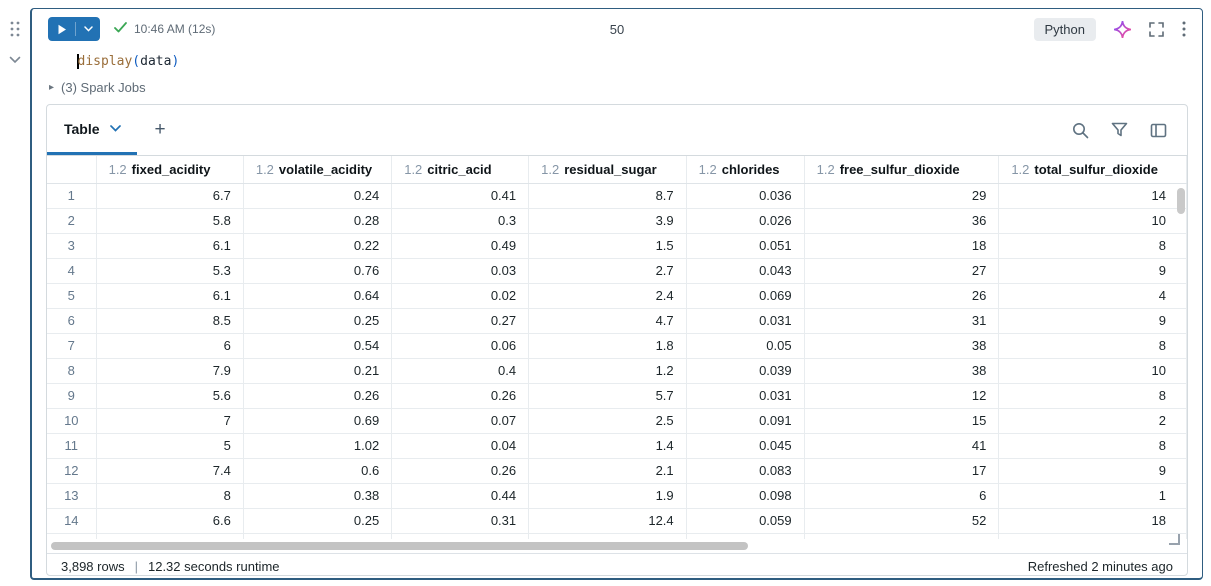 The height and width of the screenshot is (586, 1211). What do you see at coordinates (93, 566) in the screenshot?
I see `row-count: 3,898 rows` at bounding box center [93, 566].